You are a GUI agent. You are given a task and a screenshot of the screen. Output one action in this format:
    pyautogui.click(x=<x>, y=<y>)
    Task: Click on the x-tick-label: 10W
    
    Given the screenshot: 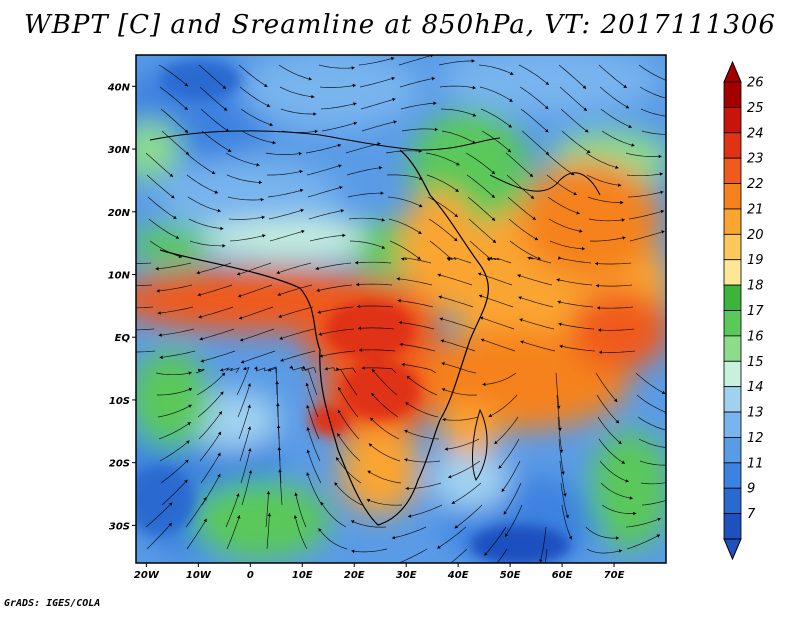 What is the action you would take?
    pyautogui.click(x=199, y=575)
    